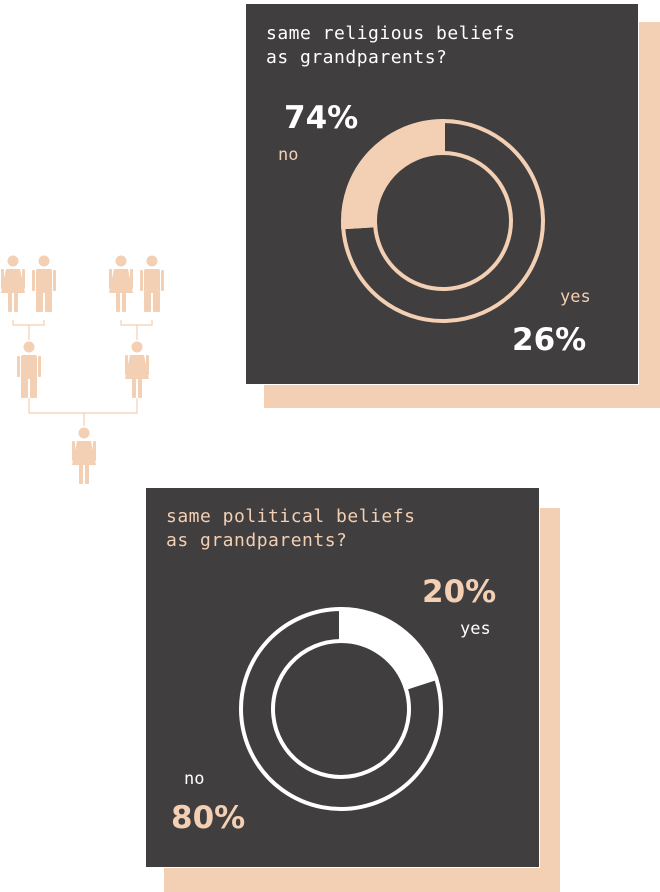 The height and width of the screenshot is (892, 660). I want to click on connector-right-grandparents, so click(136, 330).